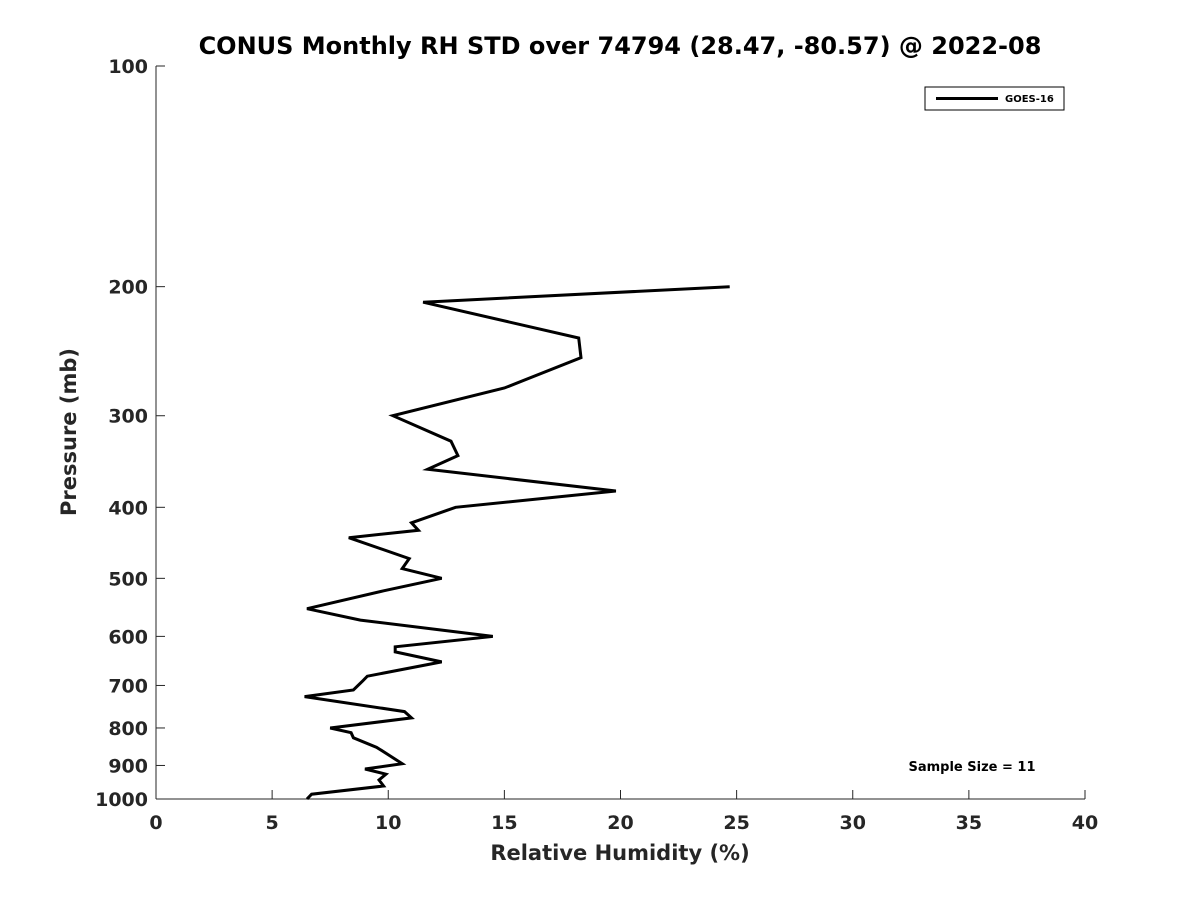 This screenshot has width=1200, height=900. What do you see at coordinates (619, 853) in the screenshot?
I see `x-axis-label: Relative Humidity (%)` at bounding box center [619, 853].